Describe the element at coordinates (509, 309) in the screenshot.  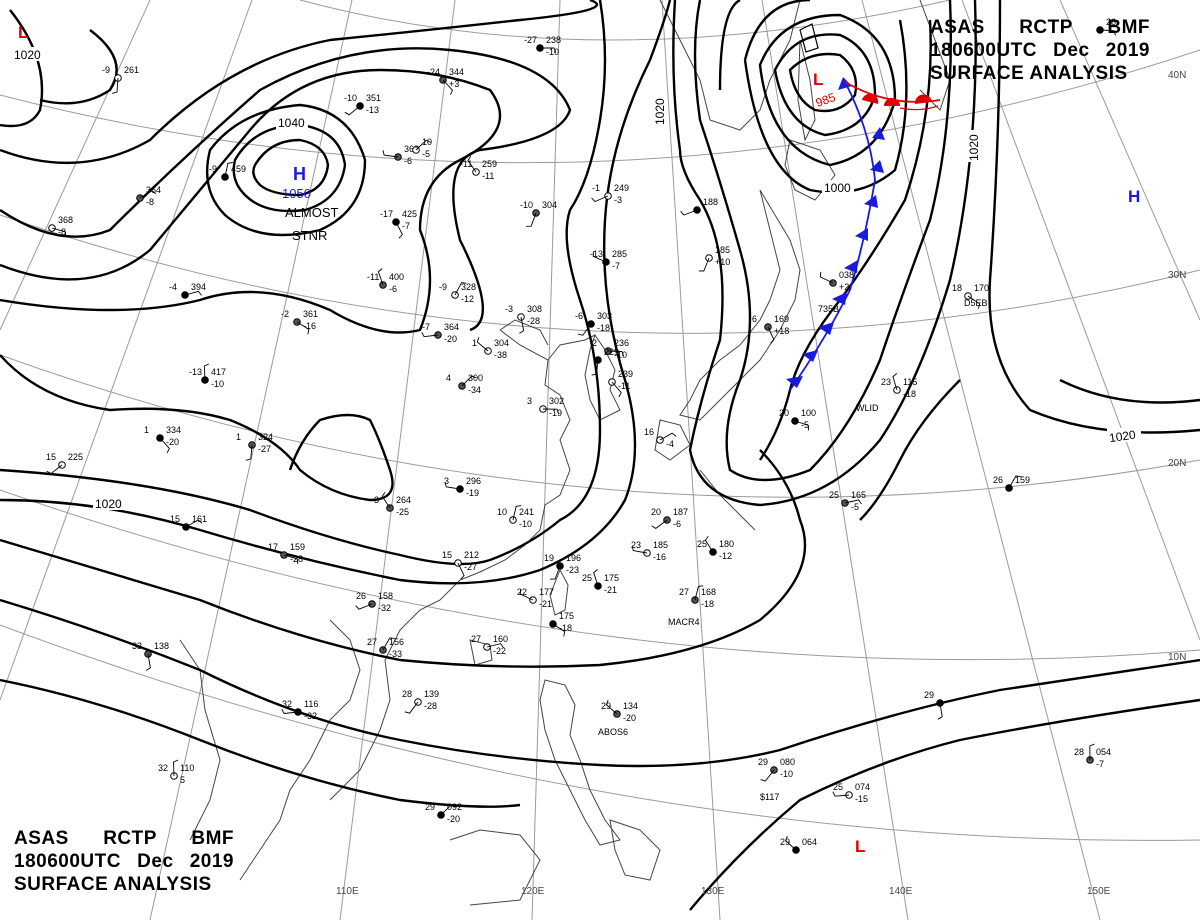
I see `station-temperature: -3` at that location.